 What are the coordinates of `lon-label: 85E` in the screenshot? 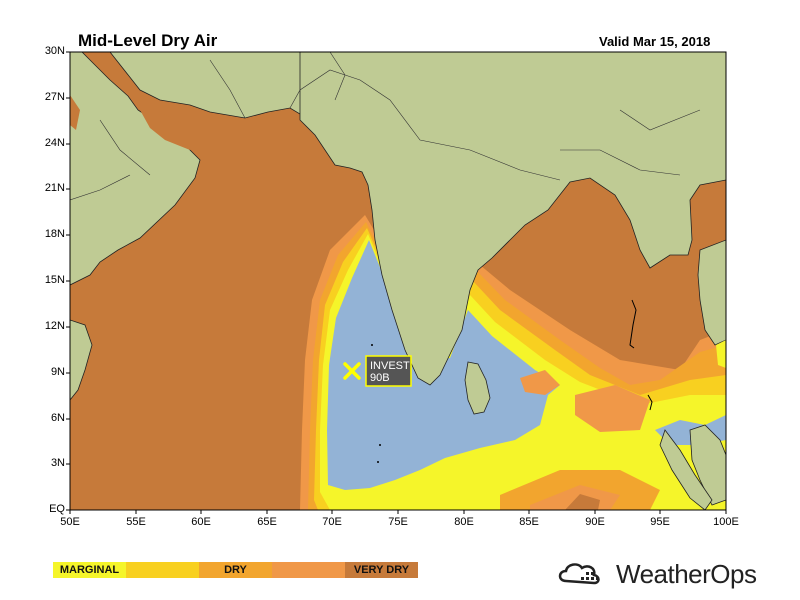 It's located at (529, 522).